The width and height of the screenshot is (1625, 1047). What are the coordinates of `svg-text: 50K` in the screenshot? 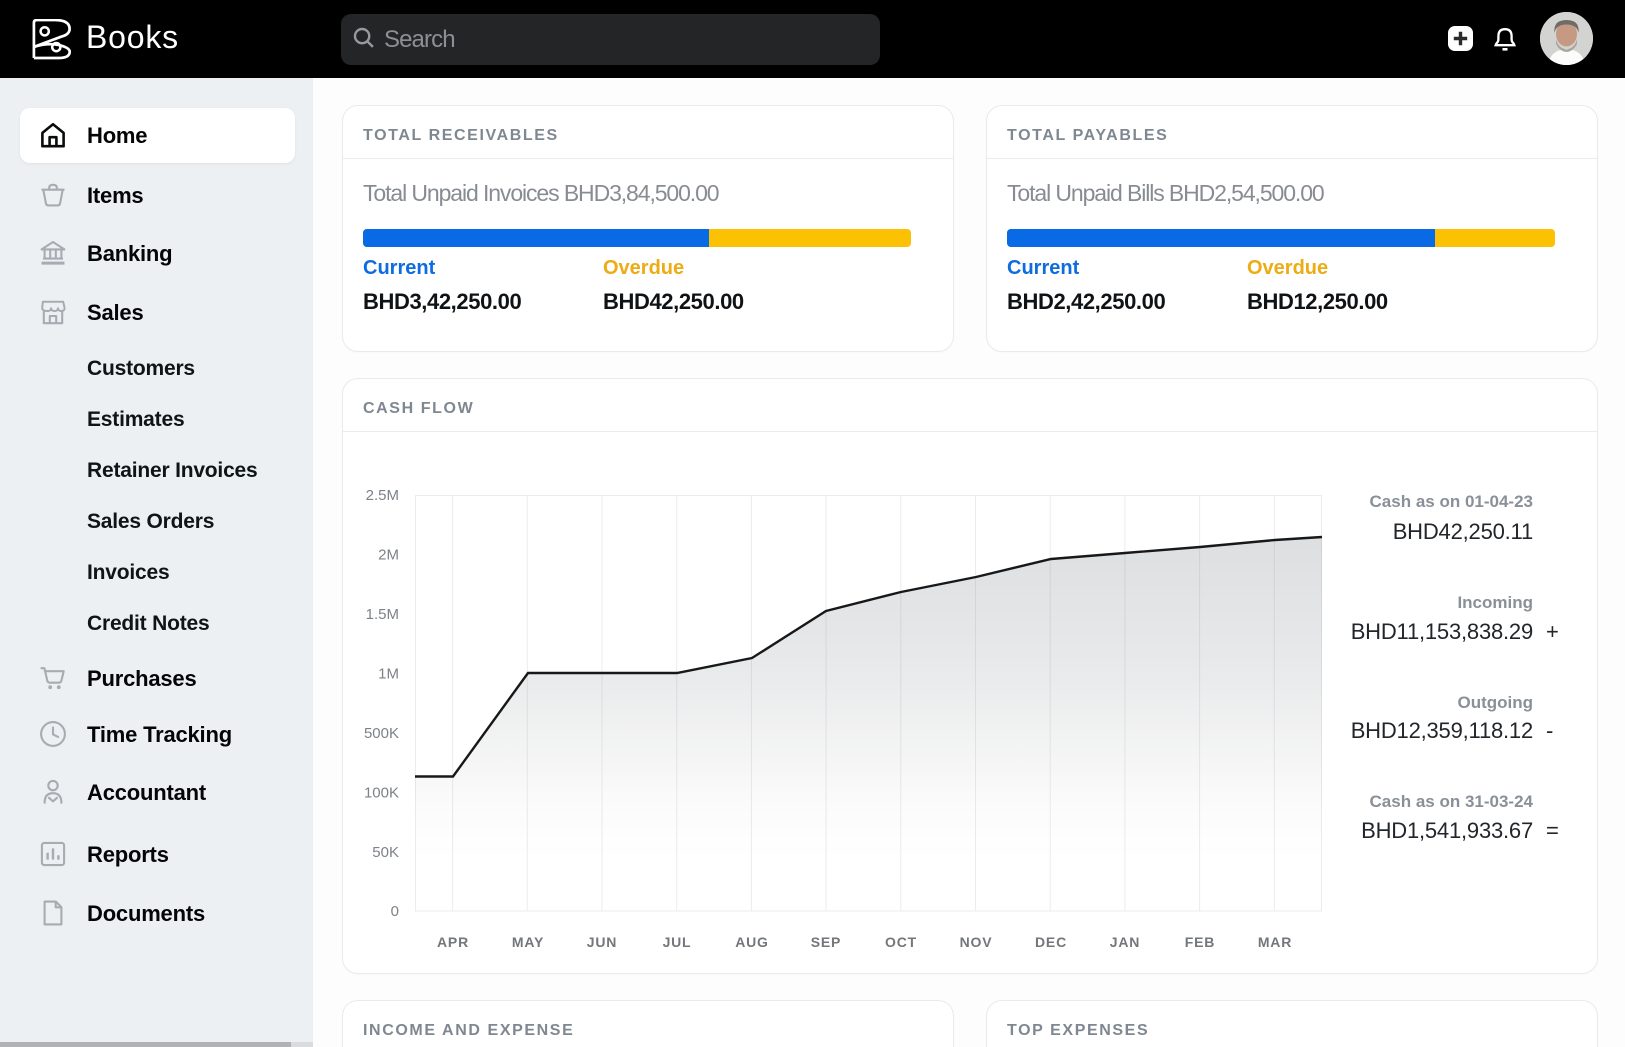 It's located at (385, 852).